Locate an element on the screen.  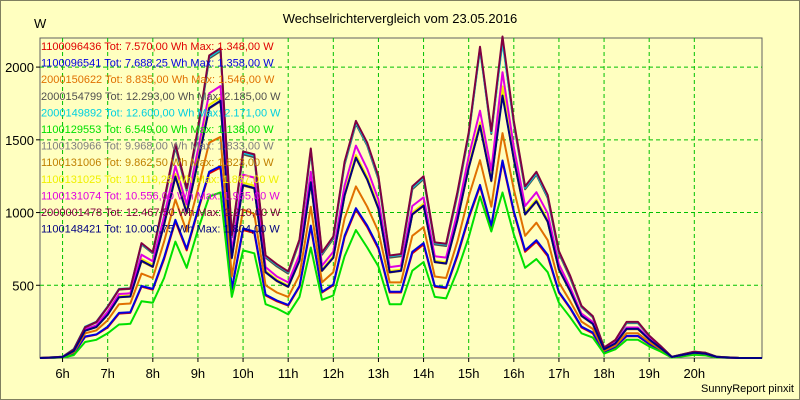
x-tick-label: 17h is located at coordinates (559, 373).